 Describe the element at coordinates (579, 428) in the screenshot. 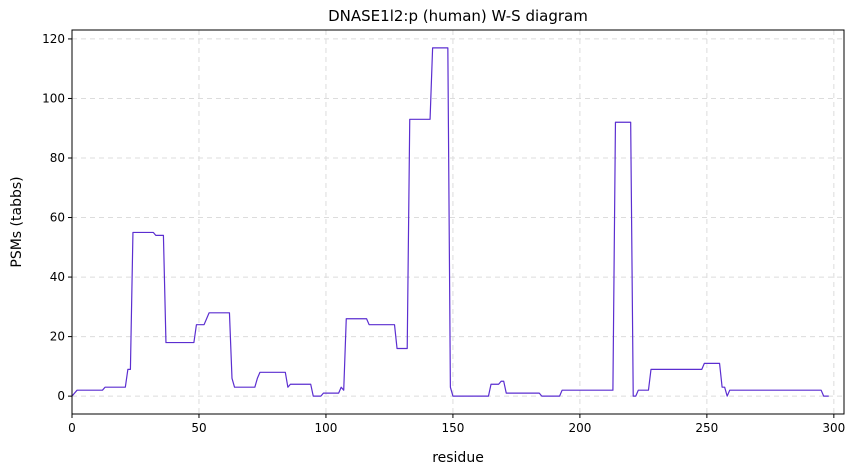

I see `x-tick-label: 200` at that location.